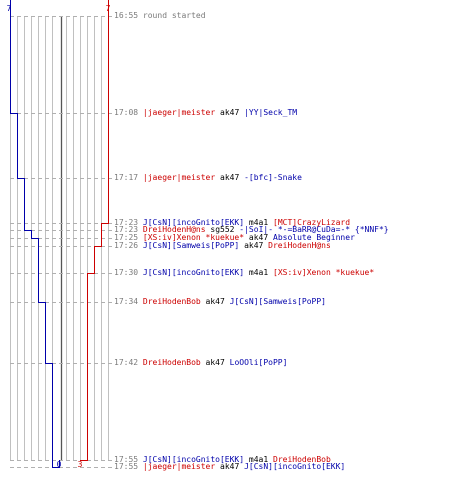  What do you see at coordinates (94, 230) in the screenshot?
I see `red-team-alive-line` at bounding box center [94, 230].